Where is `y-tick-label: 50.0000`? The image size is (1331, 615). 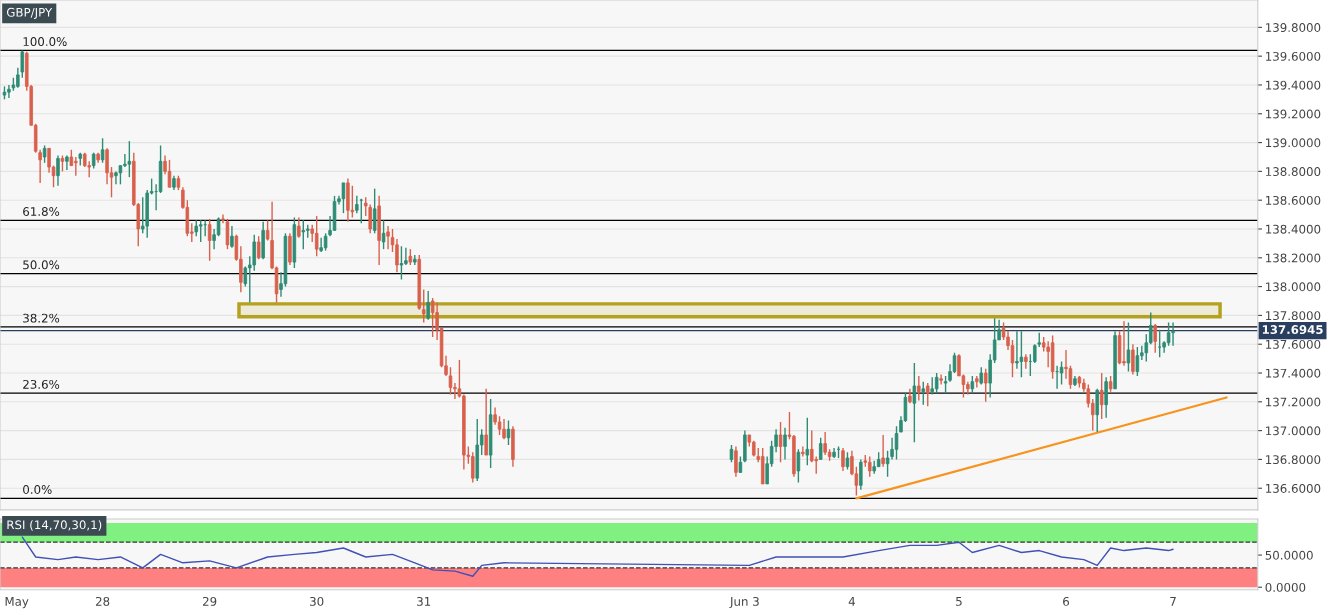 y-tick-label: 50.0000 is located at coordinates (1289, 555).